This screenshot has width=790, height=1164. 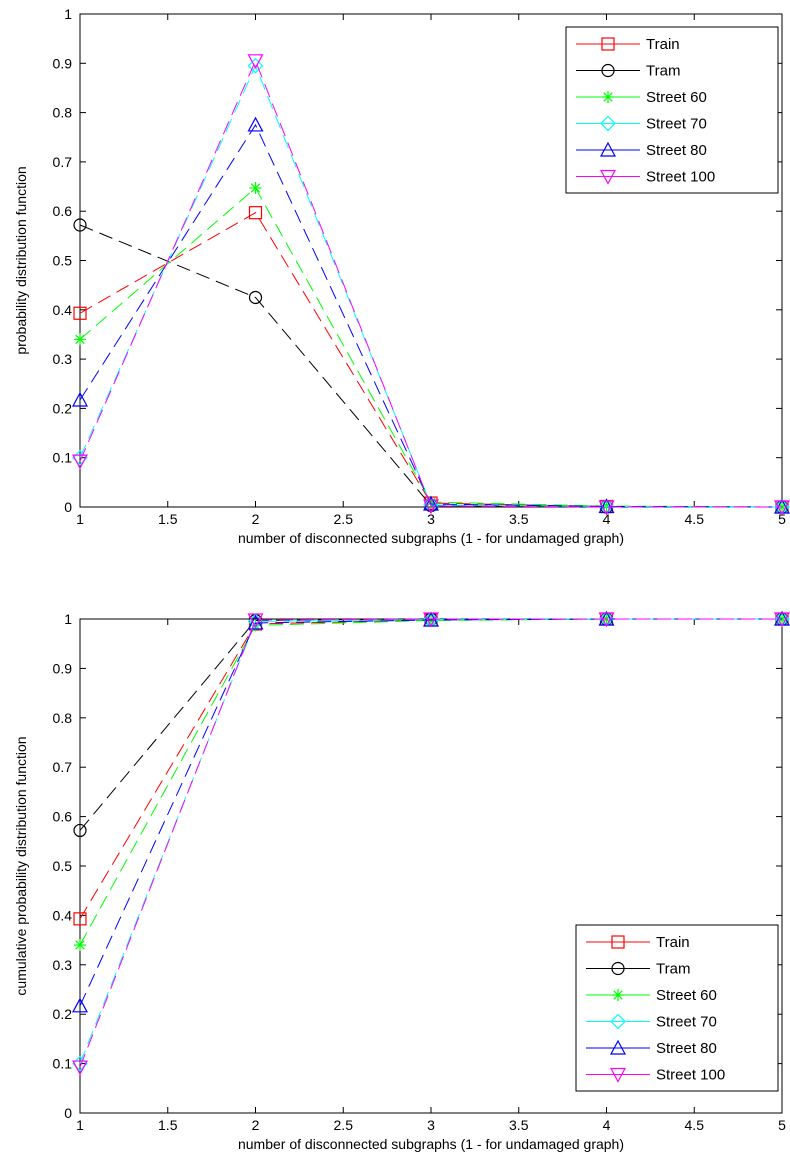 I want to click on legend-label: Tram, so click(x=673, y=969).